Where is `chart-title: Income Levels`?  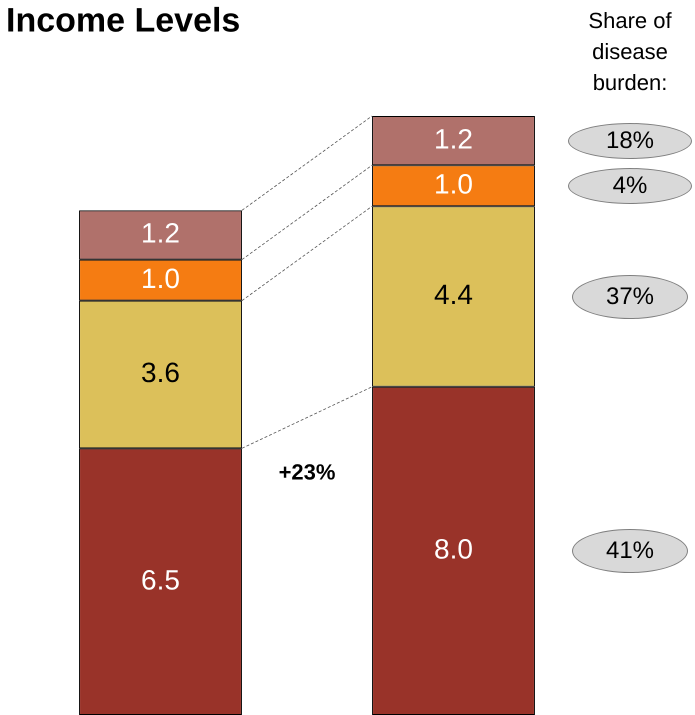 chart-title: Income Levels is located at coordinates (123, 20).